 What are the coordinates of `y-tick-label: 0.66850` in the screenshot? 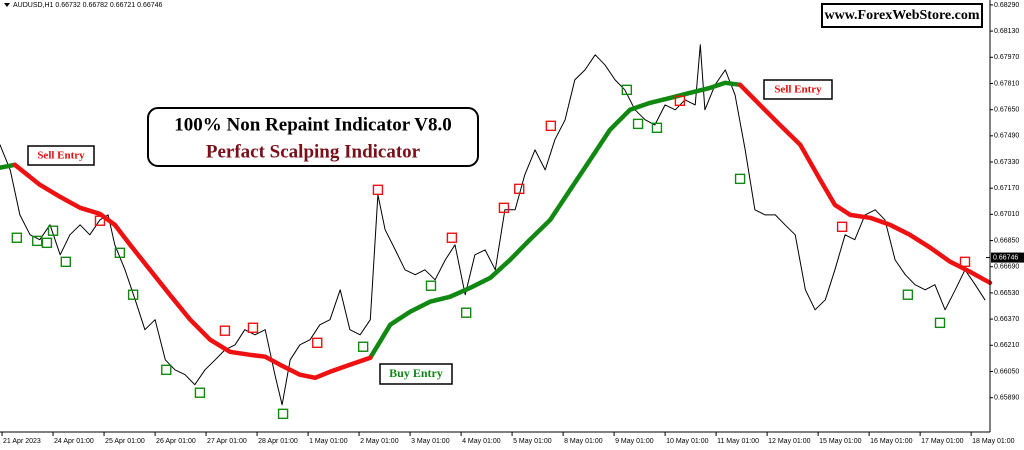 It's located at (1006, 240).